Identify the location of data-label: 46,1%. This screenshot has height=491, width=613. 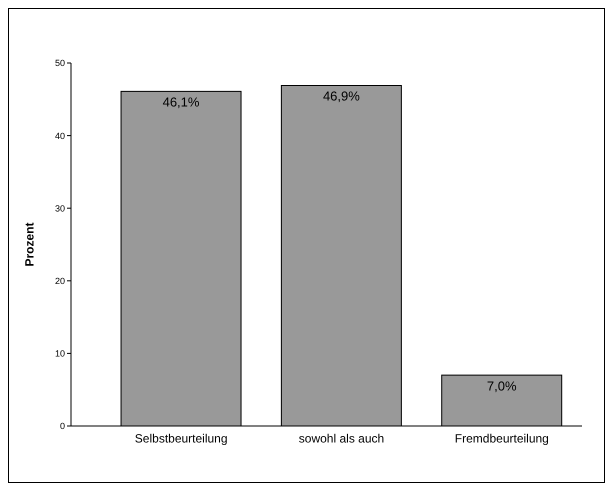
(181, 102).